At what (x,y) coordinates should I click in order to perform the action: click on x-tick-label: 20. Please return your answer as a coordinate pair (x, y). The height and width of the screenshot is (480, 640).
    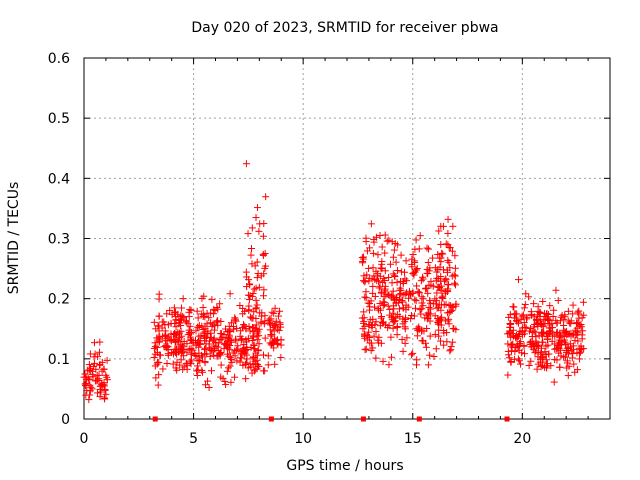
    Looking at the image, I should click on (522, 439).